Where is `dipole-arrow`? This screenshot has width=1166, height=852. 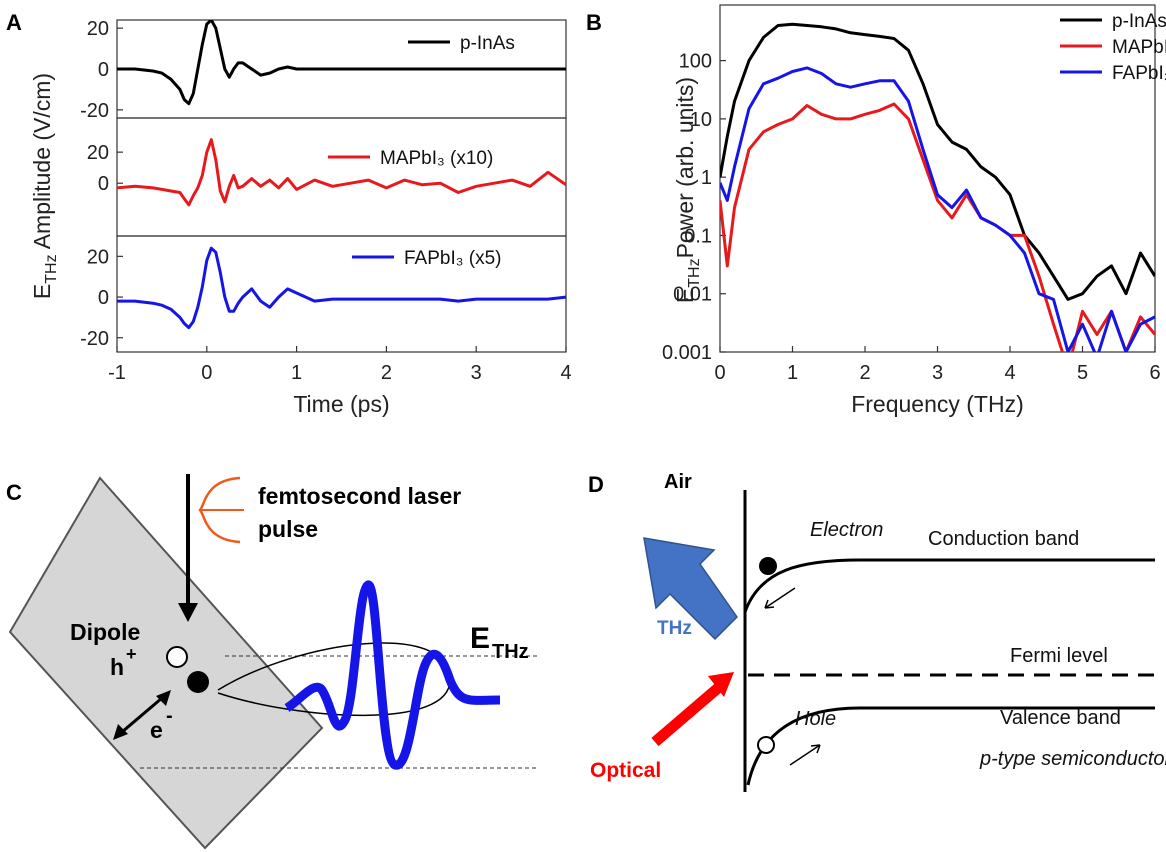
dipole-arrow is located at coordinates (142, 715).